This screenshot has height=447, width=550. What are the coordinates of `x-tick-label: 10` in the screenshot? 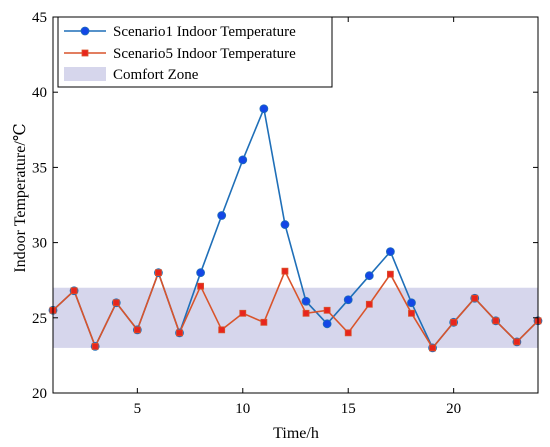 It's located at (242, 409).